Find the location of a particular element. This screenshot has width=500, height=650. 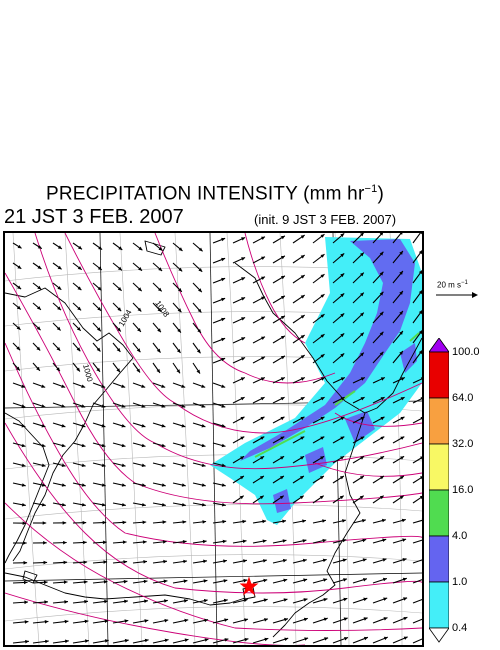

colorbar-segment is located at coordinates (439, 375).